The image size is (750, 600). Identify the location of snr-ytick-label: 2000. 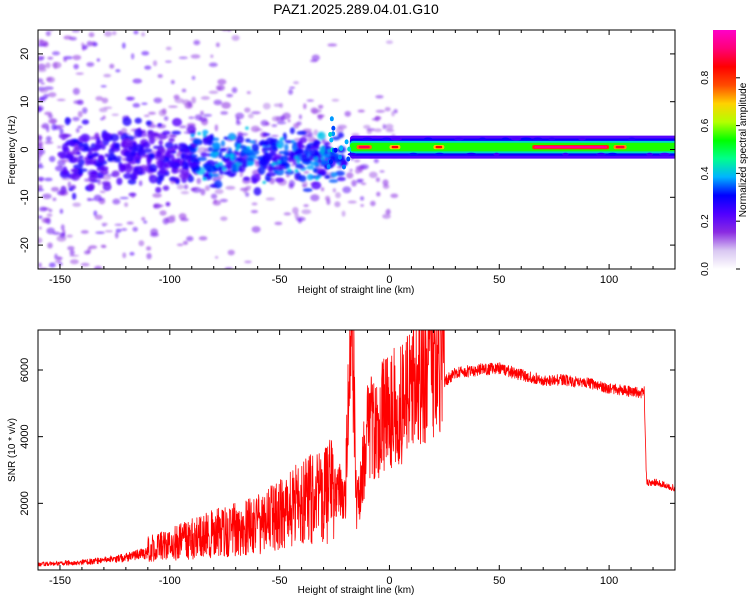
(25, 503).